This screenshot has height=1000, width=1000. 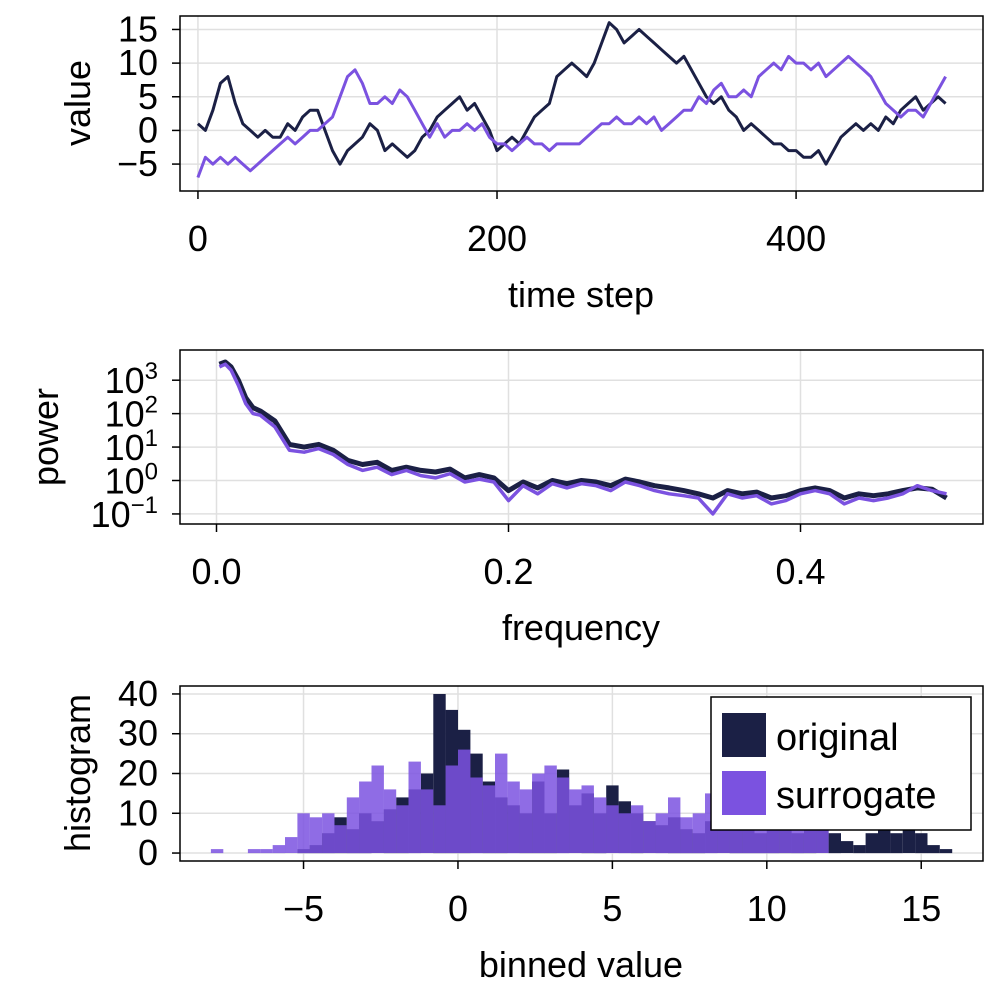 What do you see at coordinates (138, 812) in the screenshot?
I see `histogram-ytick-label: 10` at bounding box center [138, 812].